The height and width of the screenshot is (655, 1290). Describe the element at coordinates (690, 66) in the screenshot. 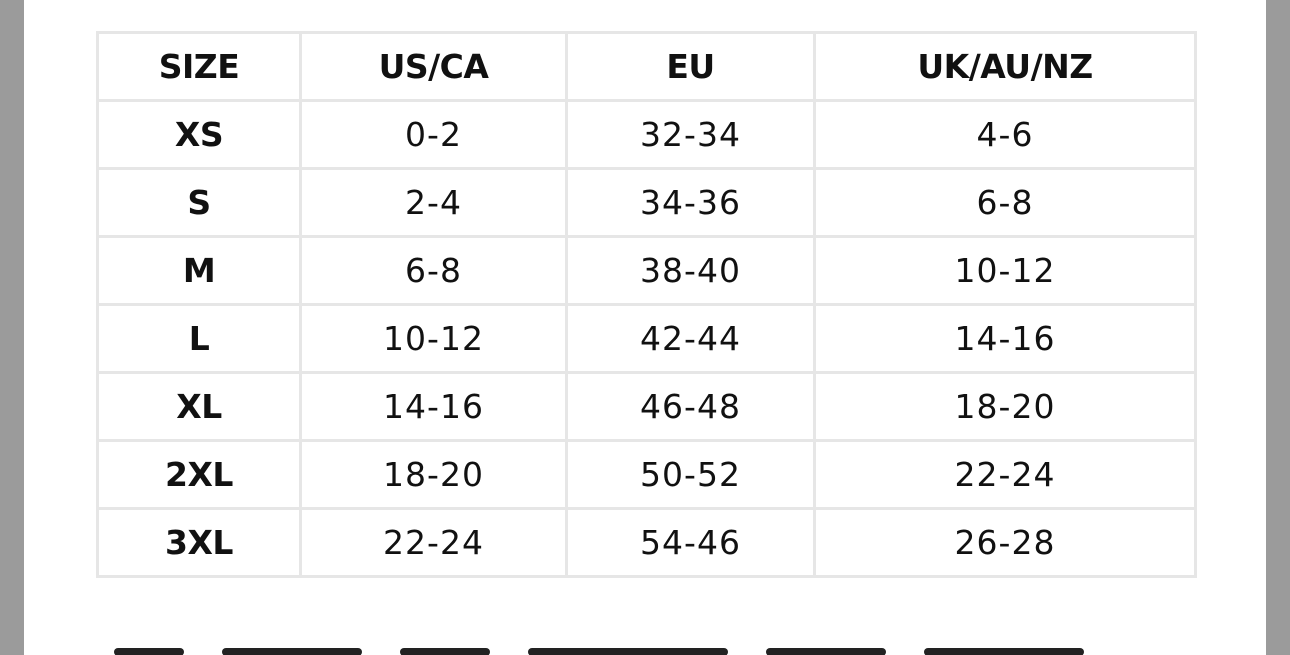

I see `header-eu: EU` at that location.